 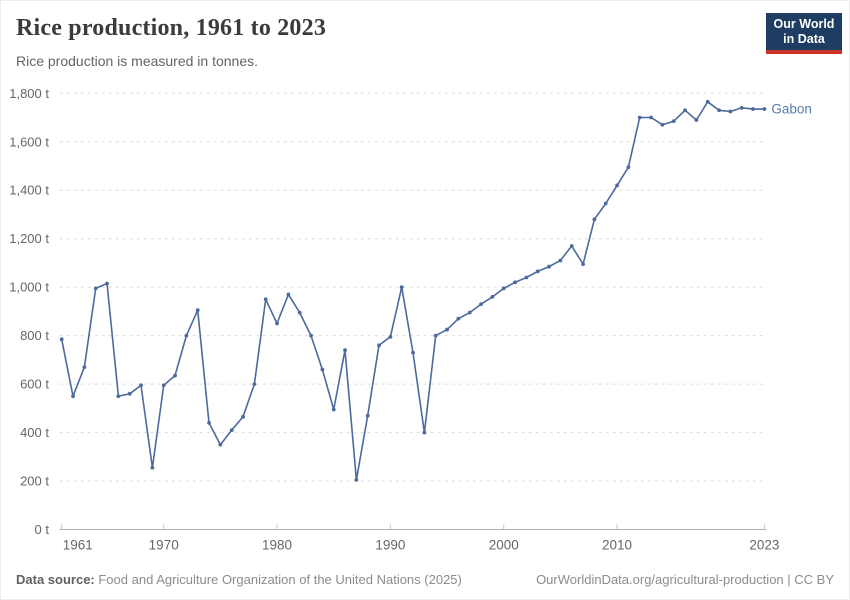 I want to click on owid-logo-line1: Our World, so click(x=804, y=23).